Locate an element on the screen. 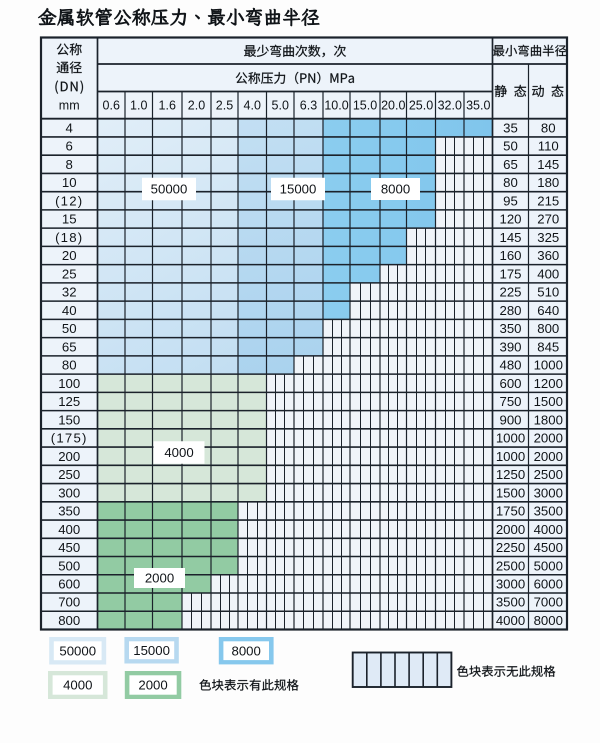 The height and width of the screenshot is (743, 600). svg-text: 0.6 is located at coordinates (111, 105).